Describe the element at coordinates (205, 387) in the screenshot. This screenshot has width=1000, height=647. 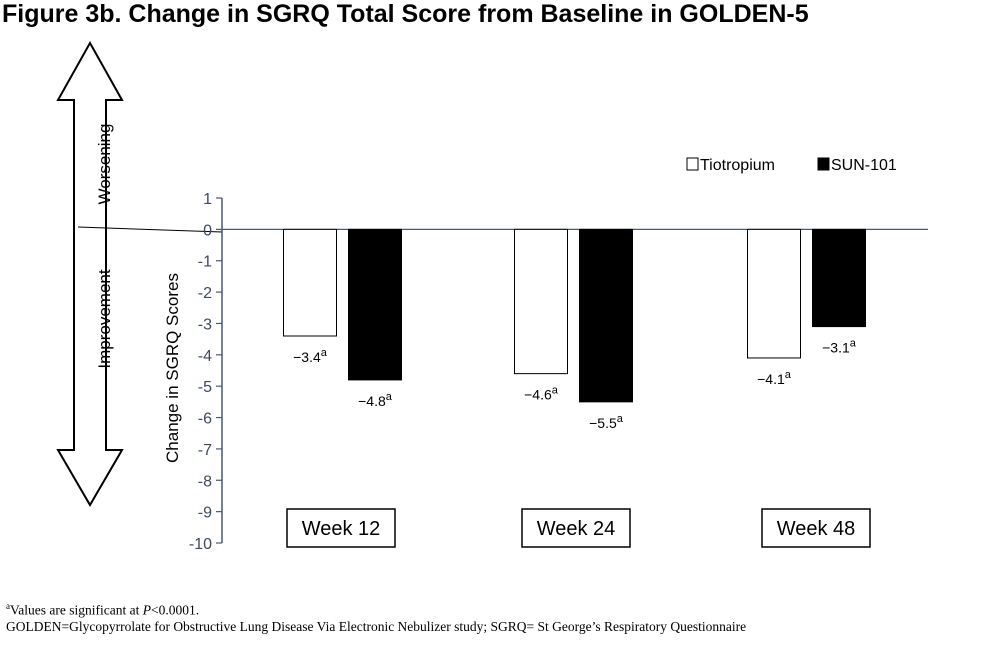
I see `y-tick-label: -5` at that location.